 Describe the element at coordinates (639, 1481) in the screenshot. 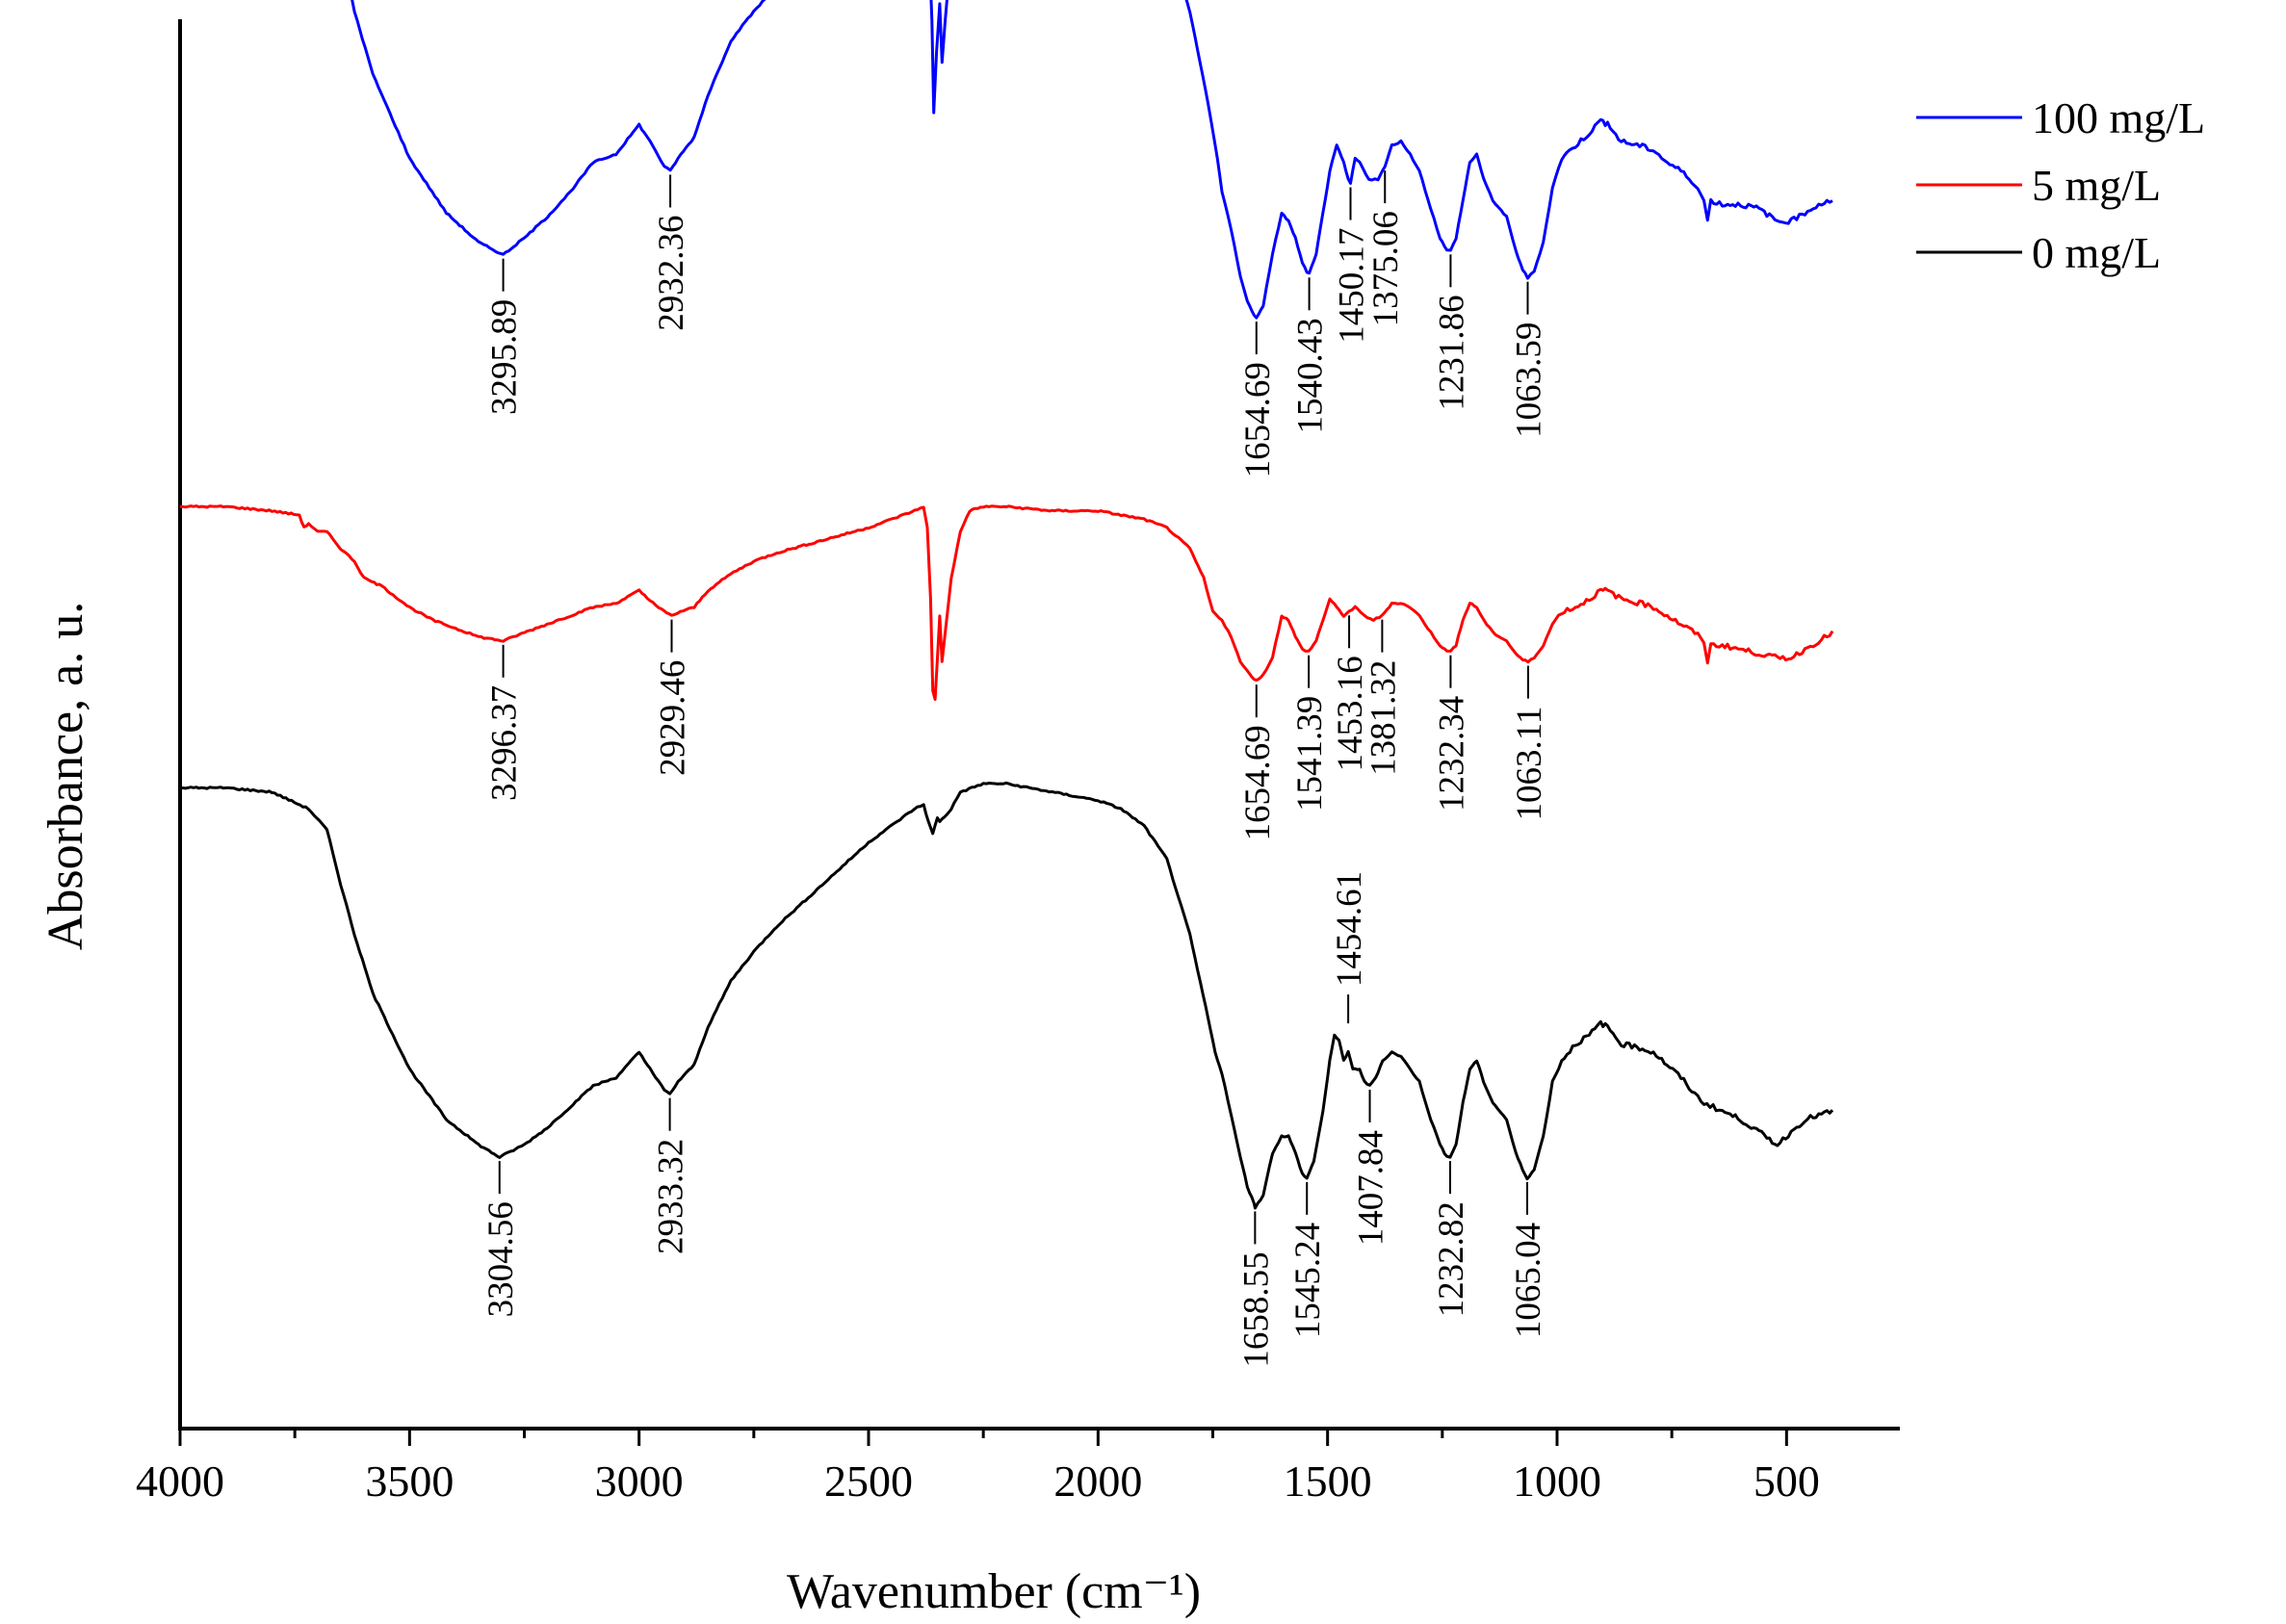

I see `x-tick-label: 3000` at that location.